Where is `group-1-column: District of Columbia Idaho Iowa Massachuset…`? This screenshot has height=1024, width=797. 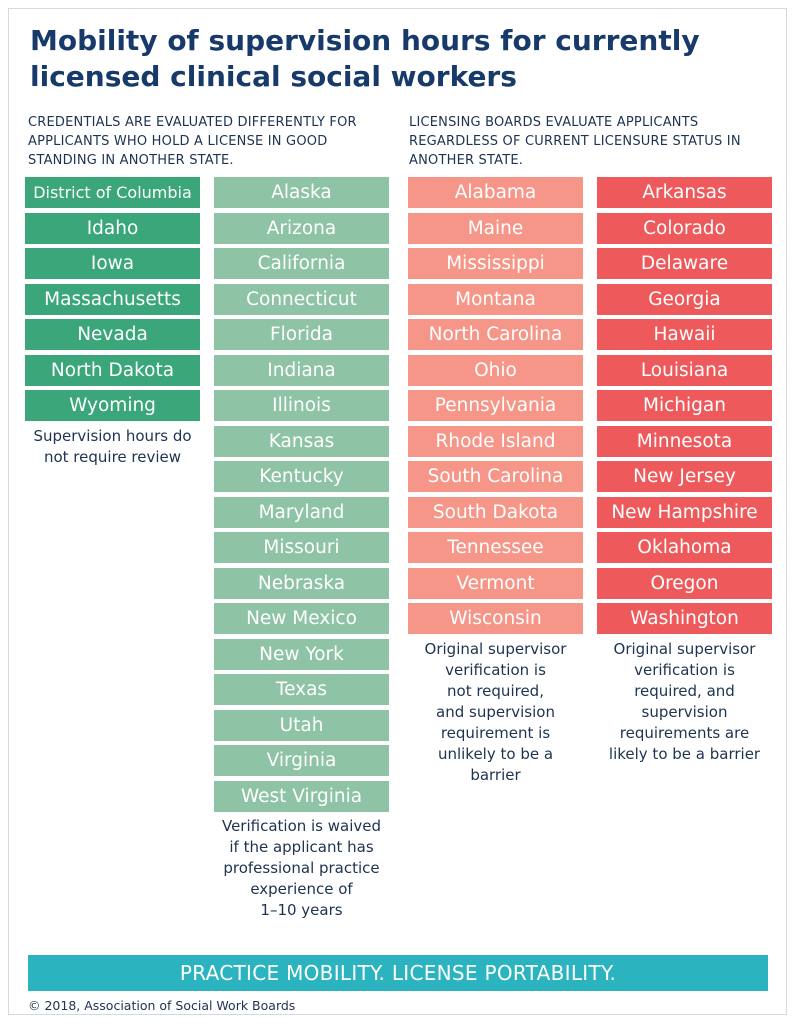
group-1-column: District of Columbia Idaho Iowa Massachuset… is located at coordinates (112, 322).